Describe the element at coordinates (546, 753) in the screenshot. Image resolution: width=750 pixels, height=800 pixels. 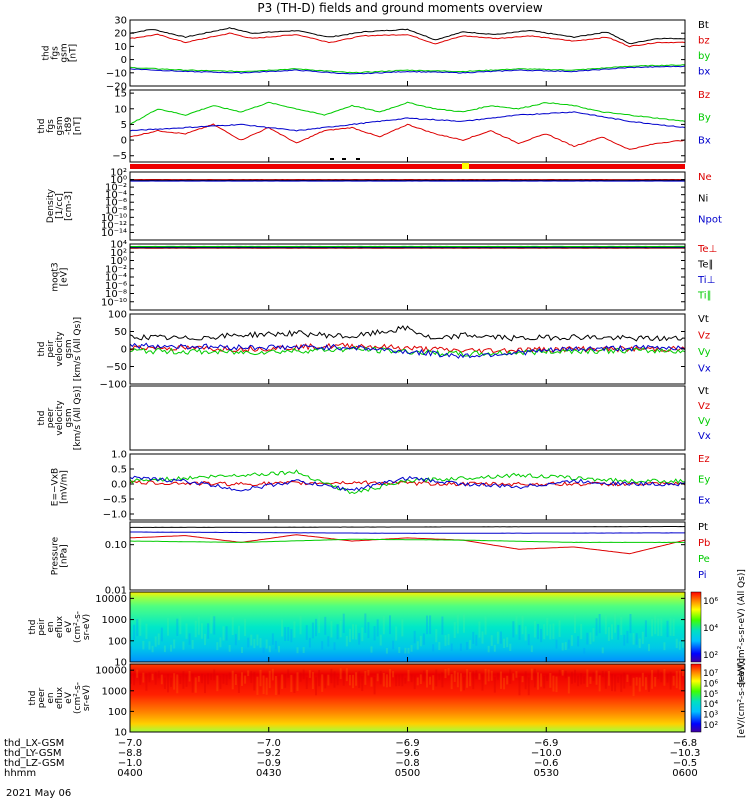
I see `x-axis-value: −10.0` at that location.